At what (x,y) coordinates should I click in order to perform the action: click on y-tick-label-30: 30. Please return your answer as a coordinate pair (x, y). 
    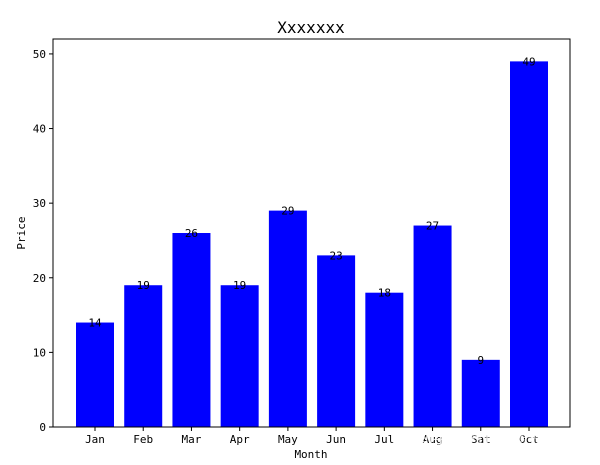
    Looking at the image, I should click on (39, 203).